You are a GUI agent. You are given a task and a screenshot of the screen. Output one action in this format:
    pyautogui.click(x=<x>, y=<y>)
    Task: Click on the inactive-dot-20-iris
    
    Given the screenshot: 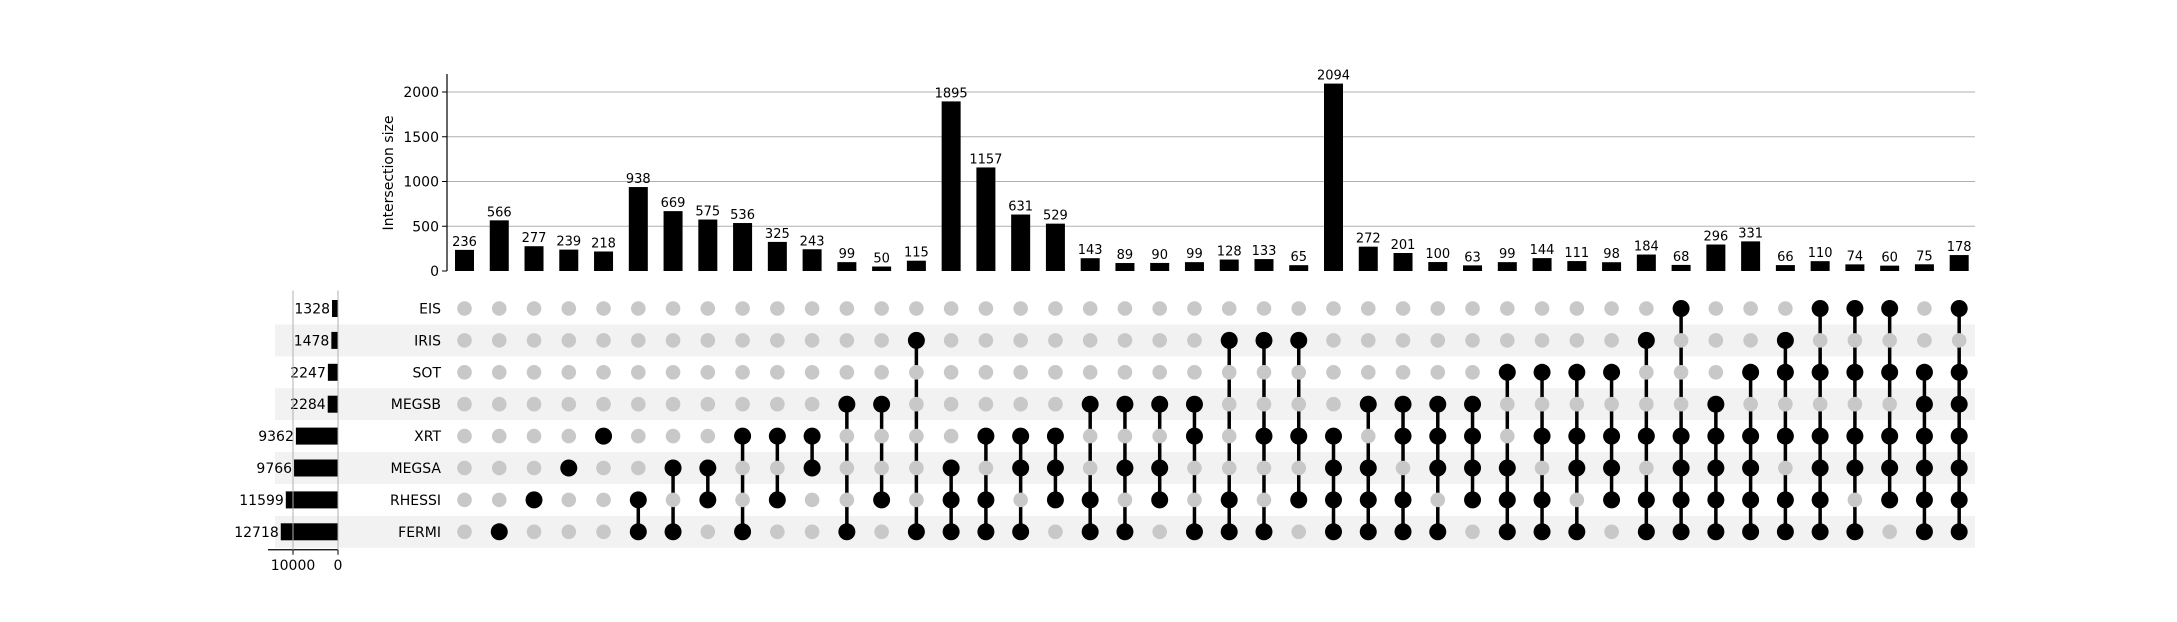 What is the action you would take?
    pyautogui.click(x=1159, y=340)
    